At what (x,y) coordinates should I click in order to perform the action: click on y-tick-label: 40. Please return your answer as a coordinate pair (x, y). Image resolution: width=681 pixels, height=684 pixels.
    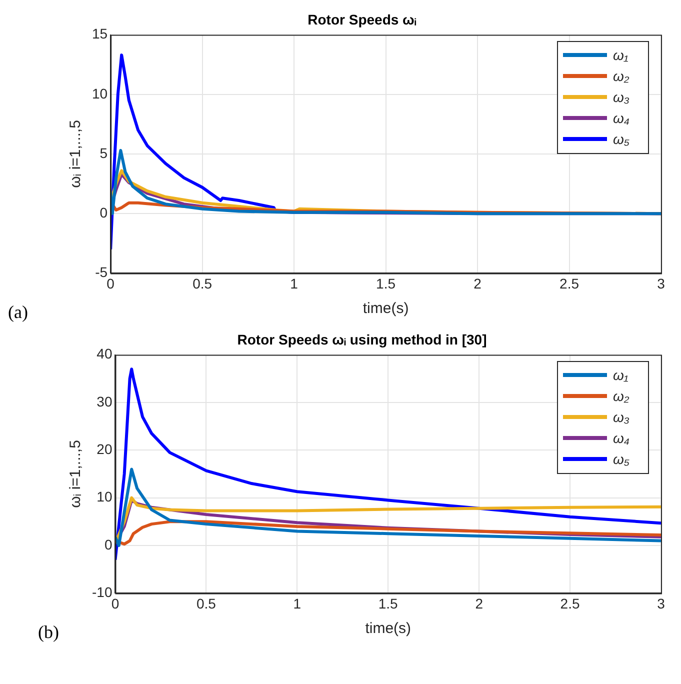
    Looking at the image, I should click on (104, 354).